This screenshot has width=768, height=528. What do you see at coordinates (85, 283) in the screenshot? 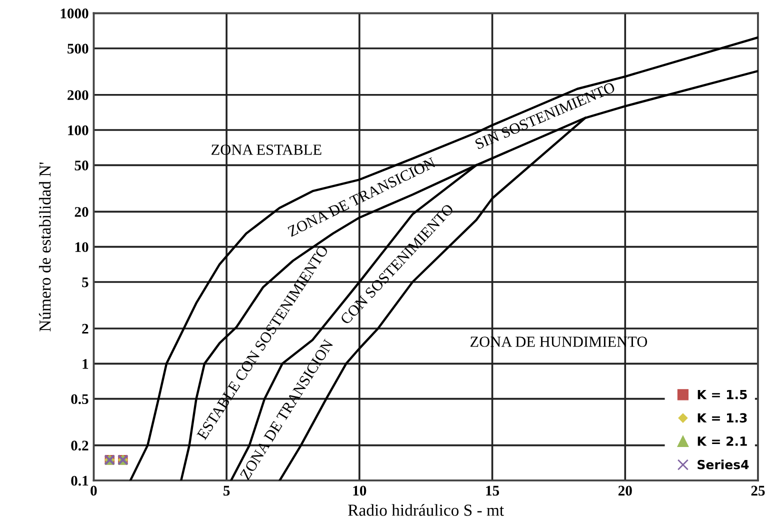
I see `y-tick-label: 5` at bounding box center [85, 283].